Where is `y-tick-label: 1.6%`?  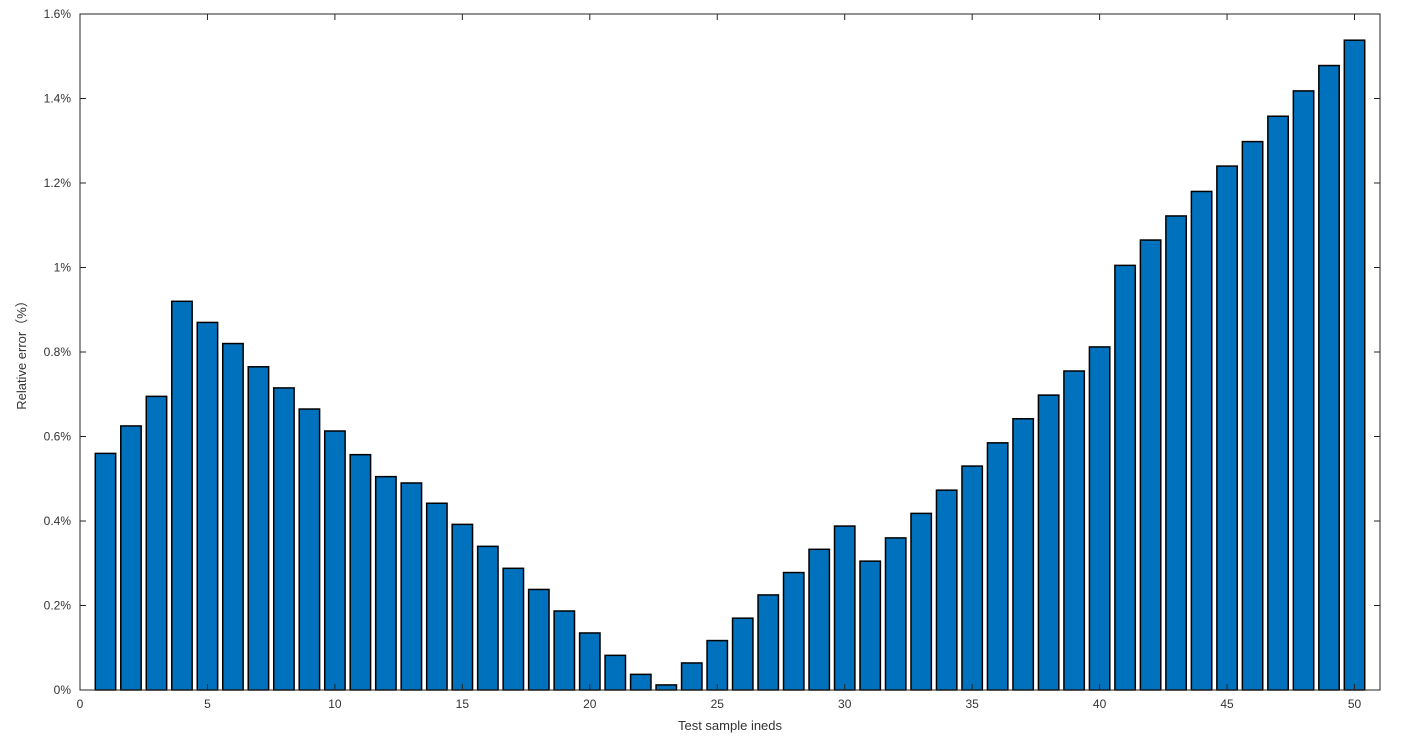 y-tick-label: 1.6% is located at coordinates (58, 14).